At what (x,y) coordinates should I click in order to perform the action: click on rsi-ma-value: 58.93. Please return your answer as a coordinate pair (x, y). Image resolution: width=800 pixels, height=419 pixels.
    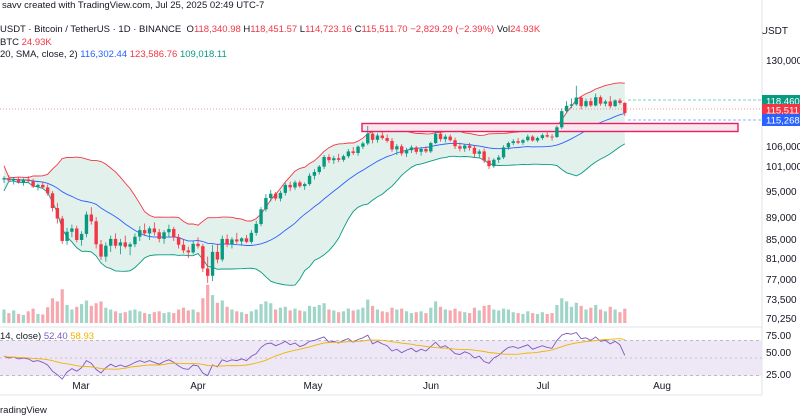
    Looking at the image, I should click on (82, 336).